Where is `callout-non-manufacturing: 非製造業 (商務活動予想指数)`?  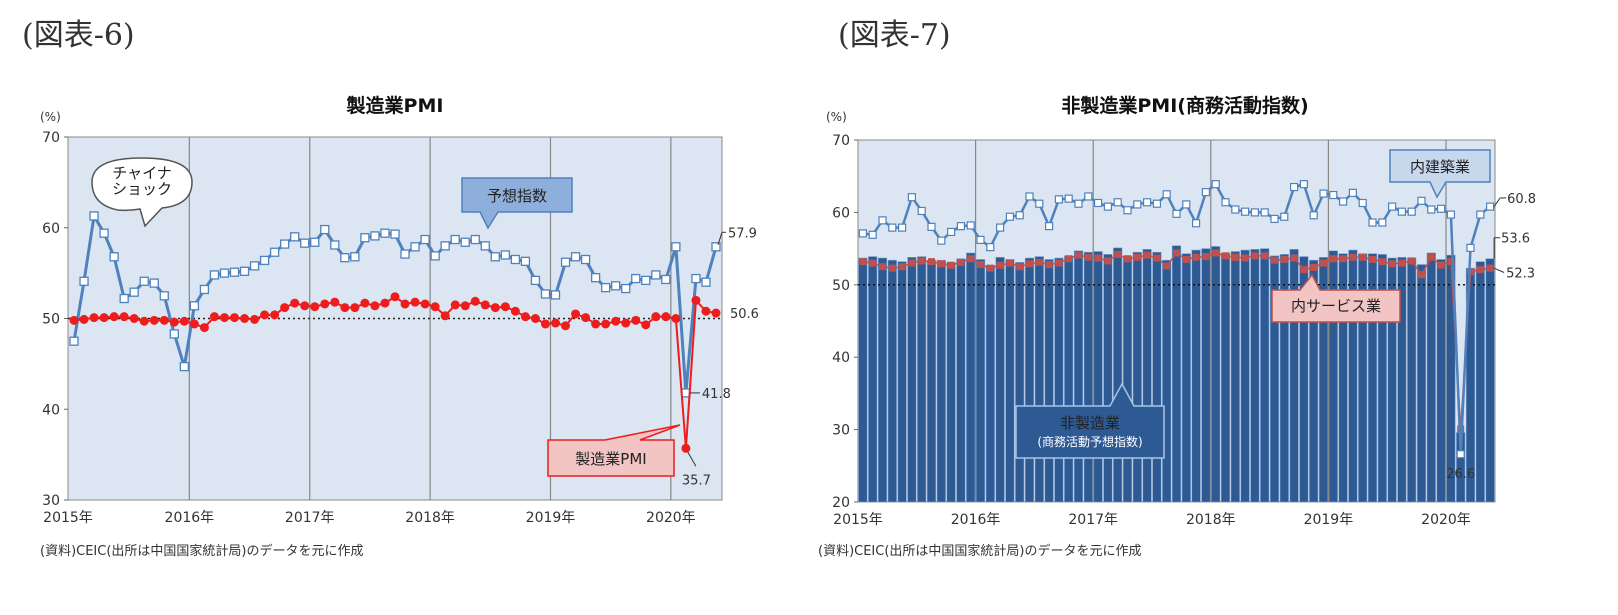
callout-non-manufacturing: 非製造業 (商務活動予想指数) is located at coordinates (1090, 420).